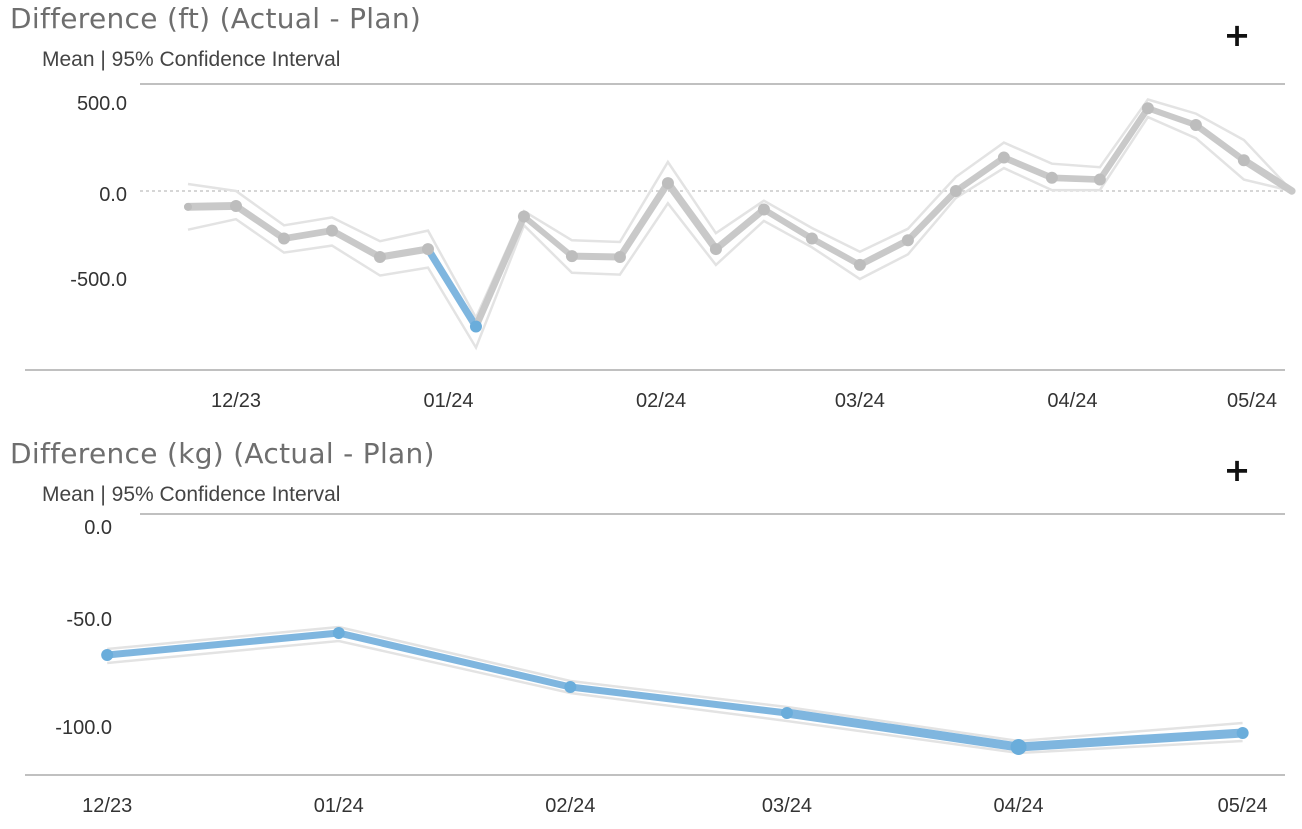 This screenshot has height=829, width=1302. Describe the element at coordinates (83, 728) in the screenshot. I see `y-tick-label: -100.0` at that location.